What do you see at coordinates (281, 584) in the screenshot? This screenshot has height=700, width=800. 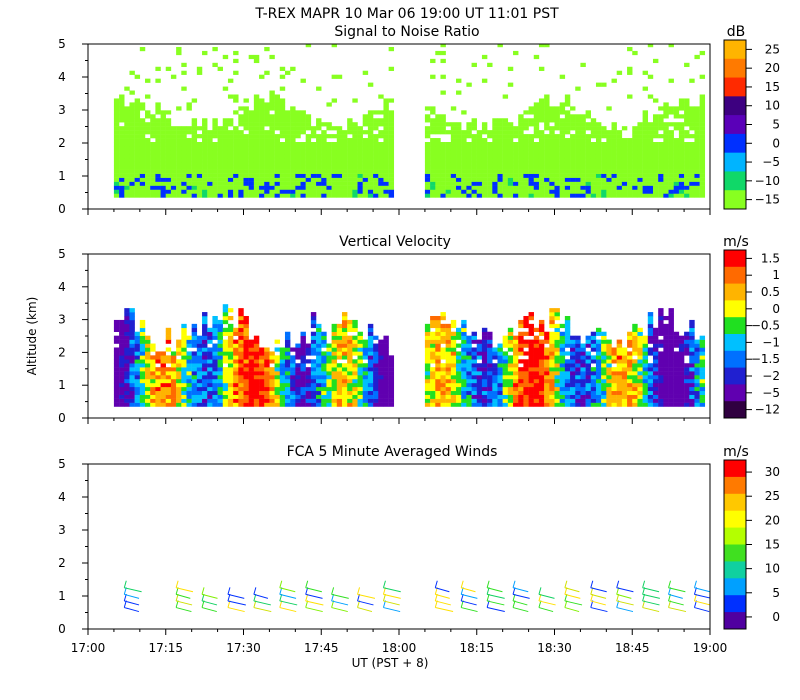 I see `wind-barb-feather` at bounding box center [281, 584].